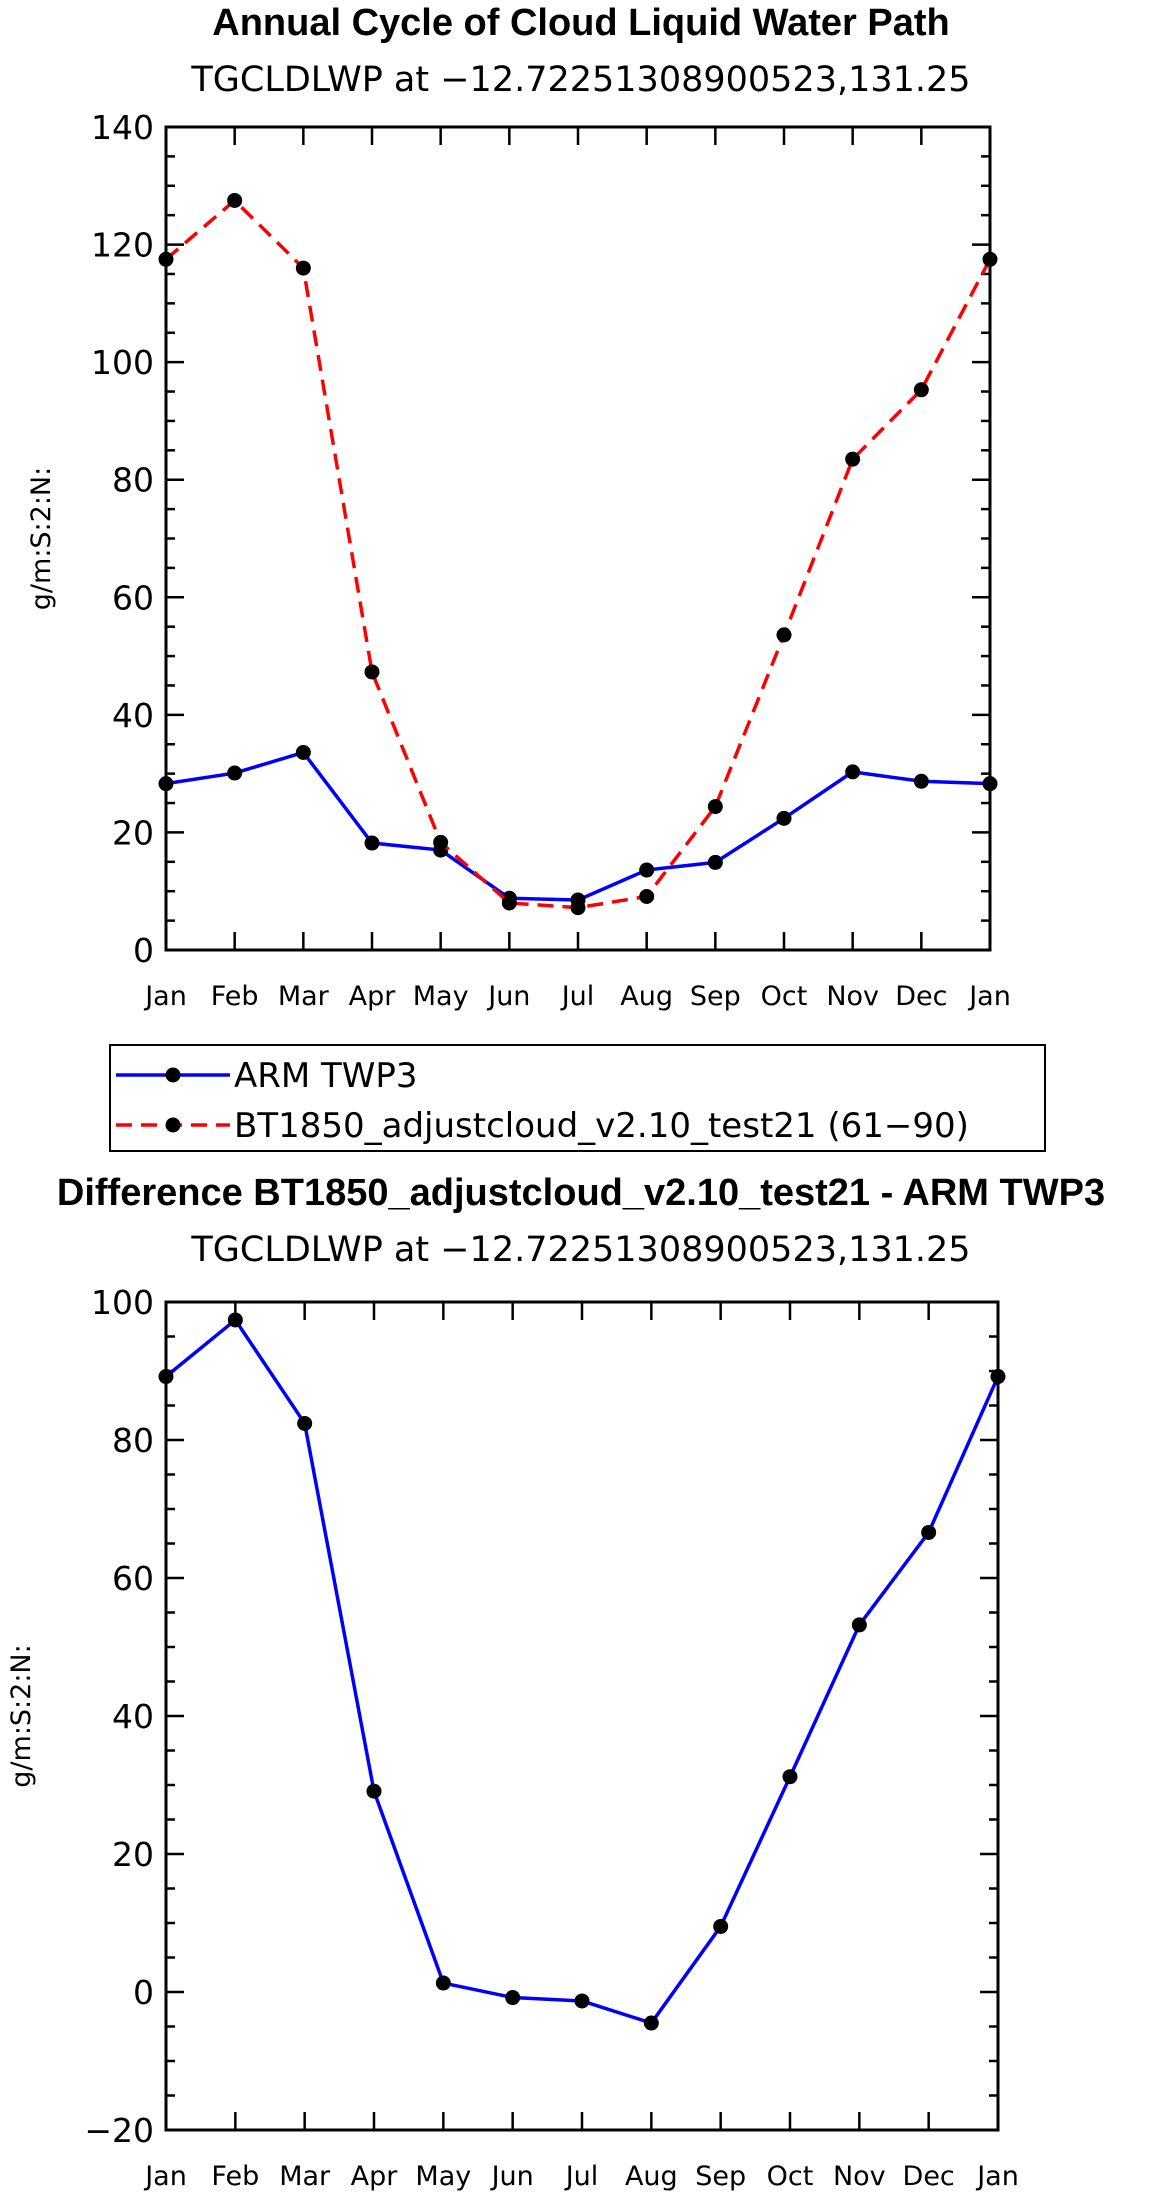 The image size is (1162, 2209). Describe the element at coordinates (122, 127) in the screenshot. I see `y-tick-label: 140` at that location.